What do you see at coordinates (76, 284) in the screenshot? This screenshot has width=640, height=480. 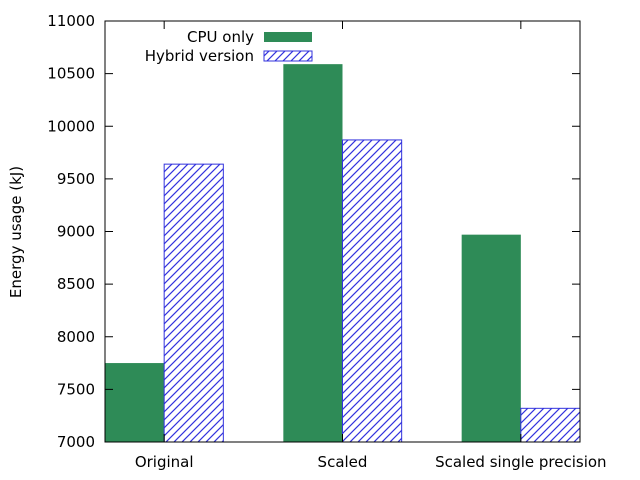 I see `y-tick-label: 8500` at bounding box center [76, 284].